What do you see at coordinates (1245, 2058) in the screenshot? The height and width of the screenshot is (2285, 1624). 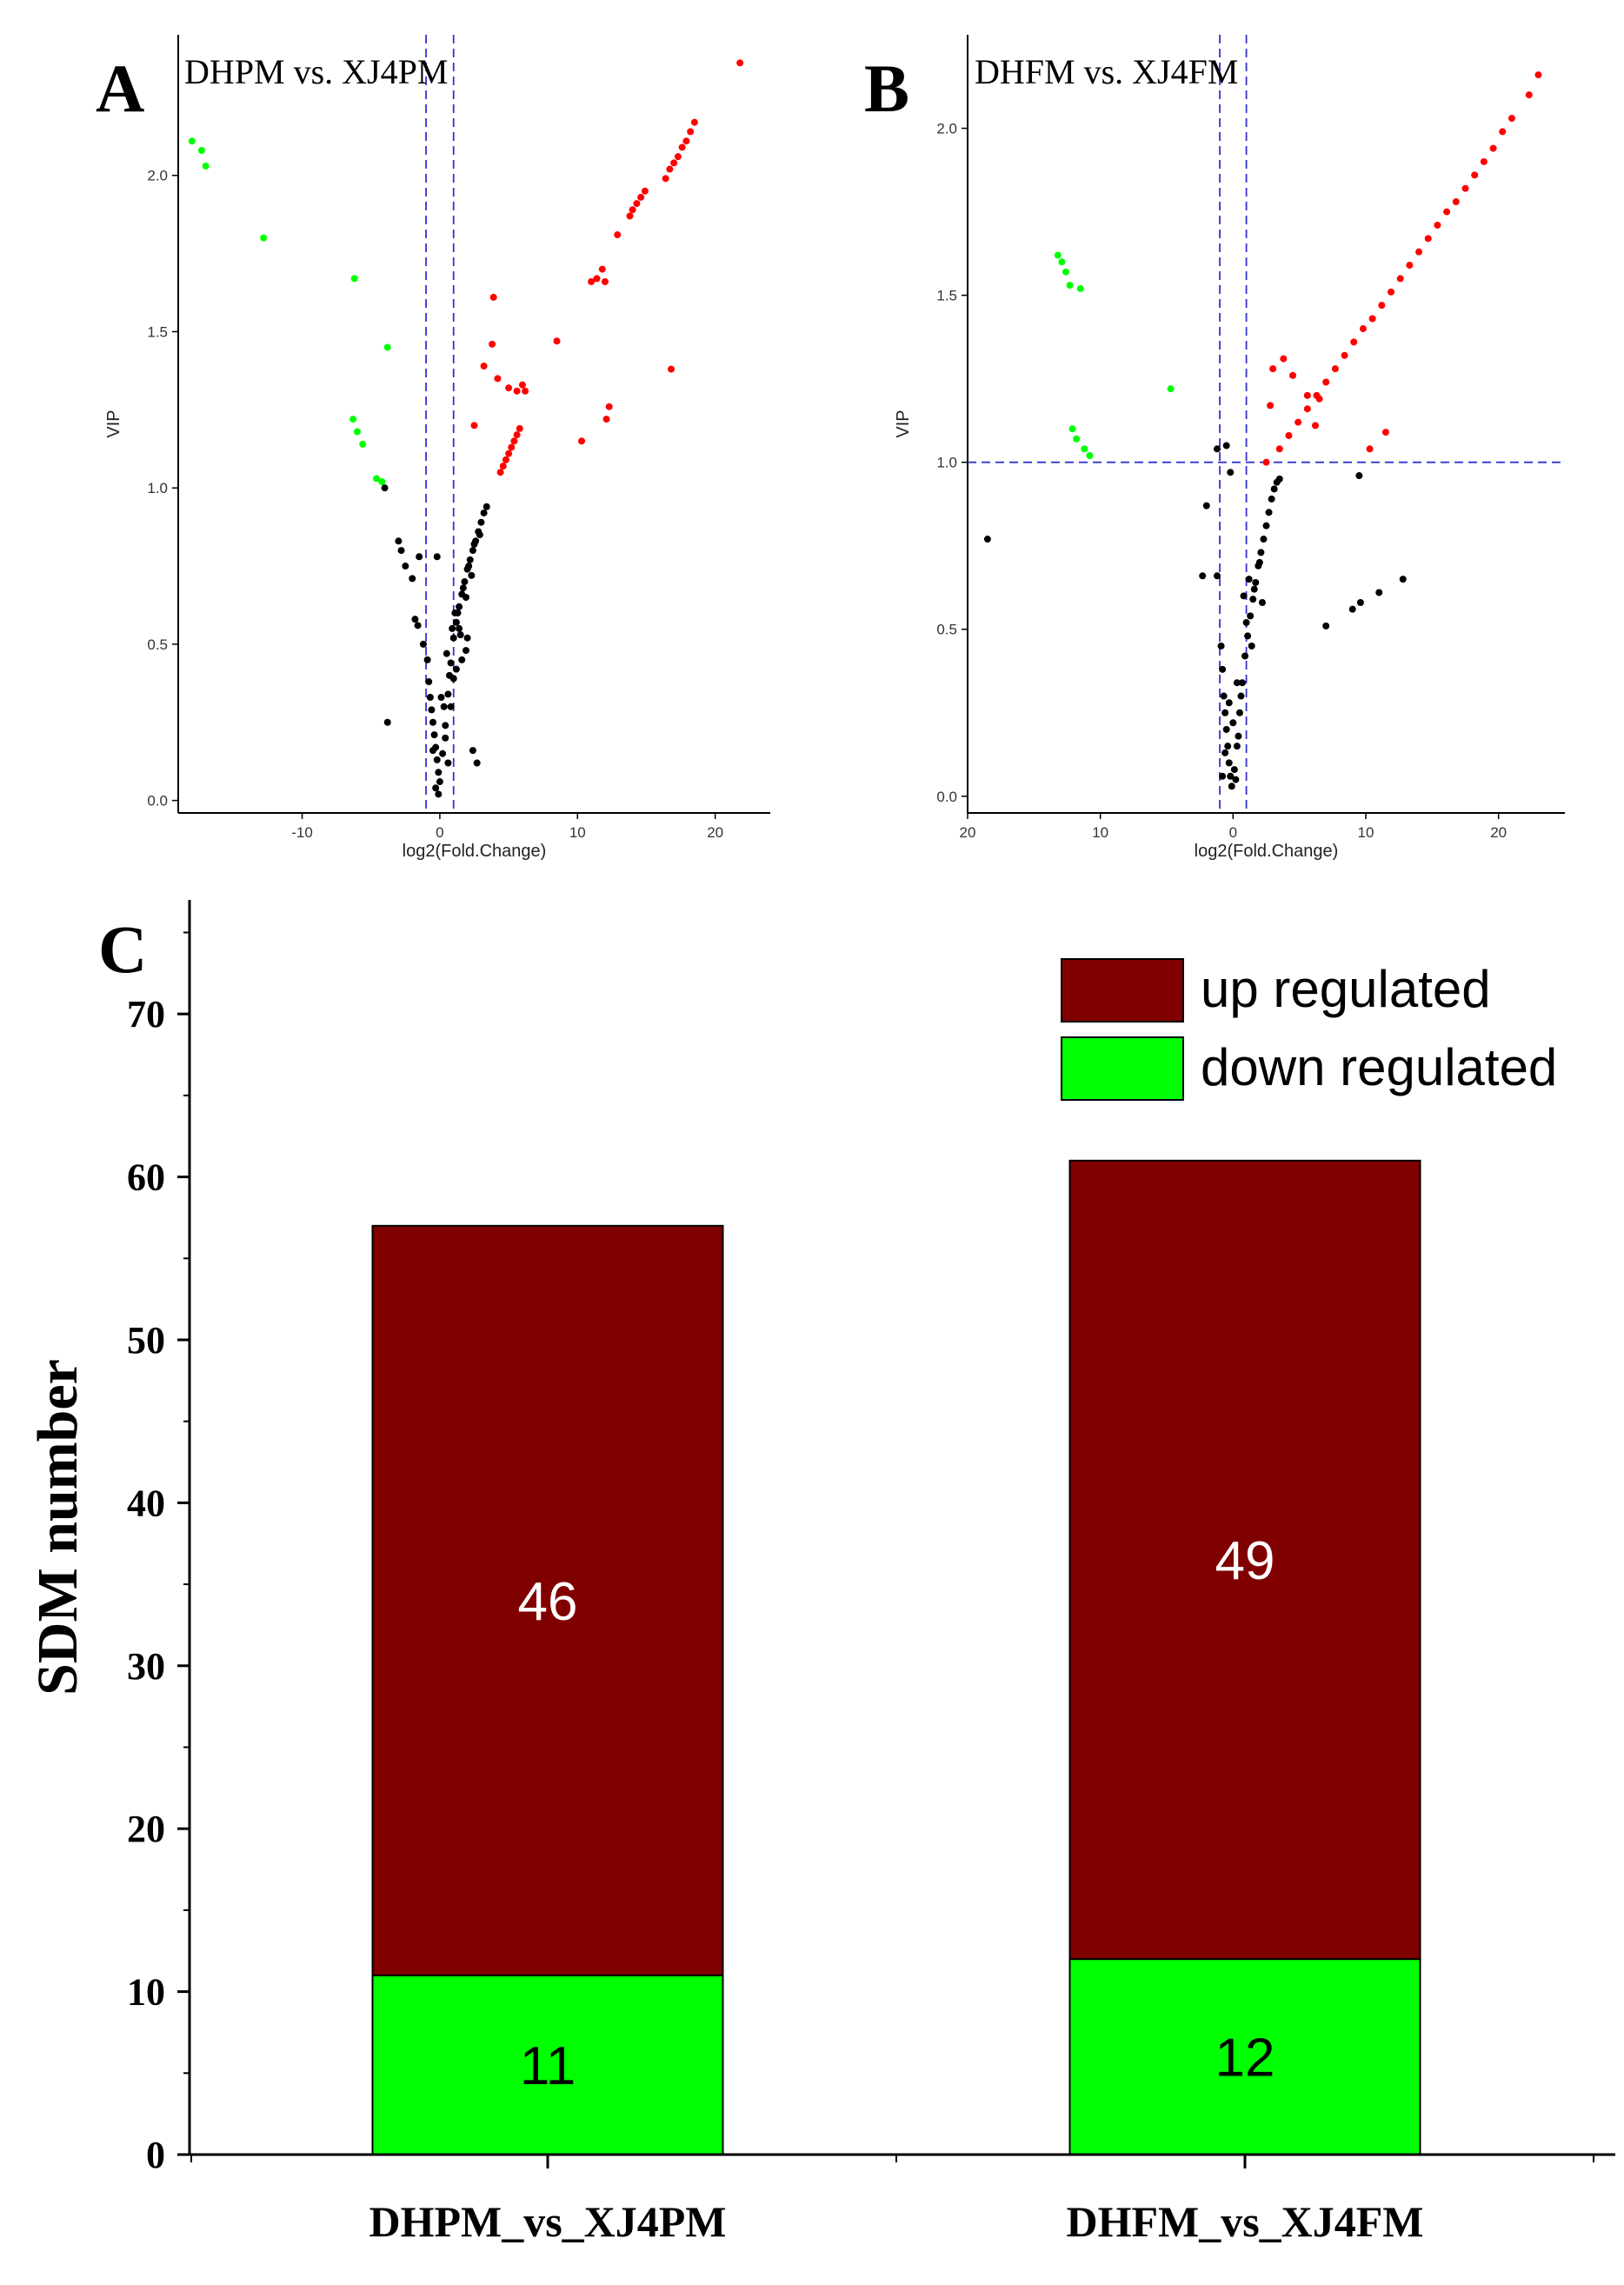 I see `bar-value-label: 12` at bounding box center [1245, 2058].